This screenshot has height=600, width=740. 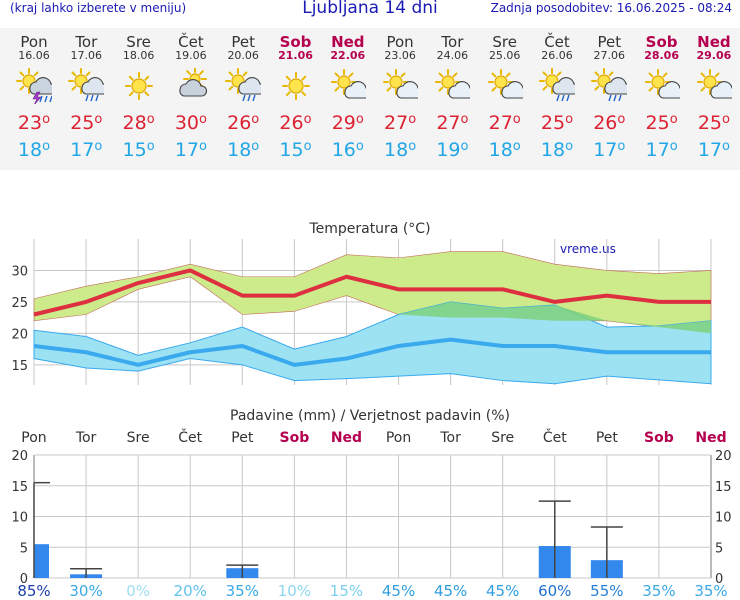 I want to click on overlap-band, so click(x=372, y=305).